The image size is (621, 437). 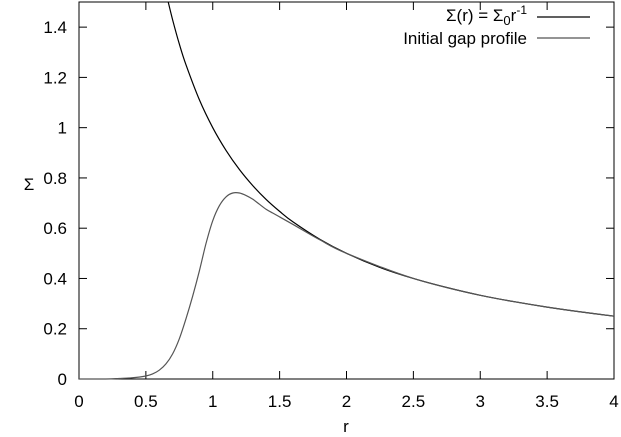 I want to click on legend: Σ(r) = Σ0r-1 Initial gap profile, so click(x=496, y=25).